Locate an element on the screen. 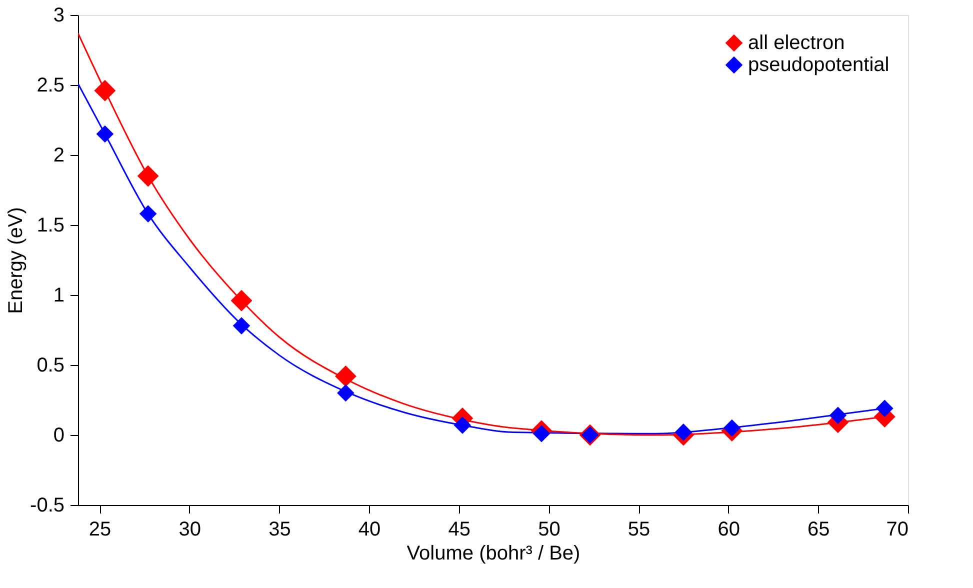 Image resolution: width=973 pixels, height=588 pixels. y-tick-label: 2.5 is located at coordinates (50, 85).